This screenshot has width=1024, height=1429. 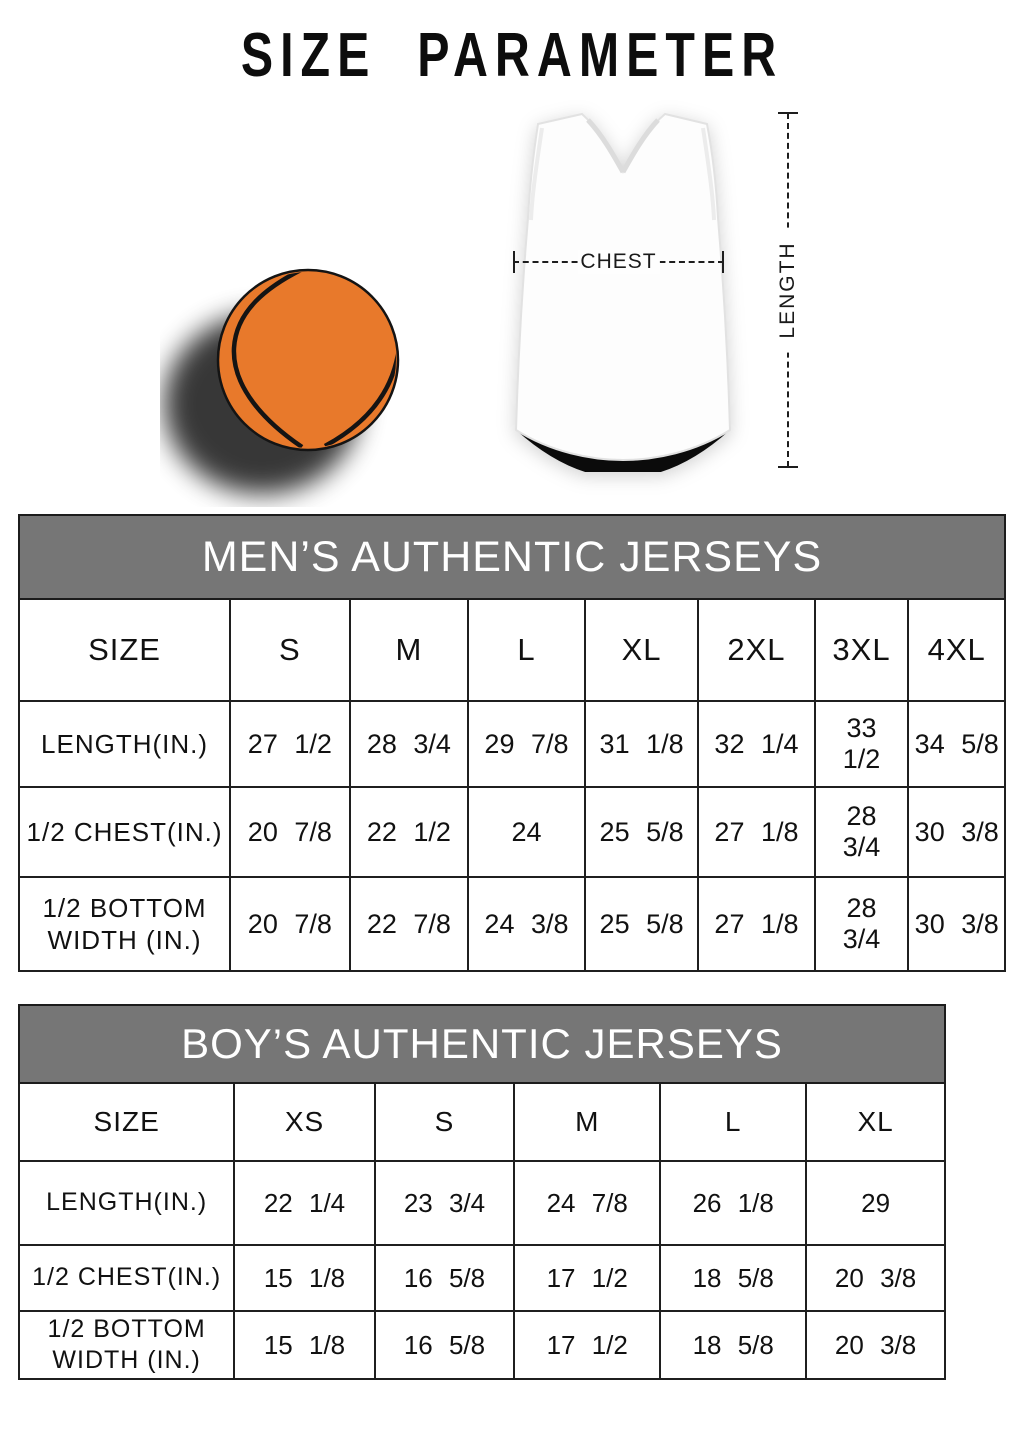 I want to click on value-cell: 27 1/2, so click(x=291, y=744).